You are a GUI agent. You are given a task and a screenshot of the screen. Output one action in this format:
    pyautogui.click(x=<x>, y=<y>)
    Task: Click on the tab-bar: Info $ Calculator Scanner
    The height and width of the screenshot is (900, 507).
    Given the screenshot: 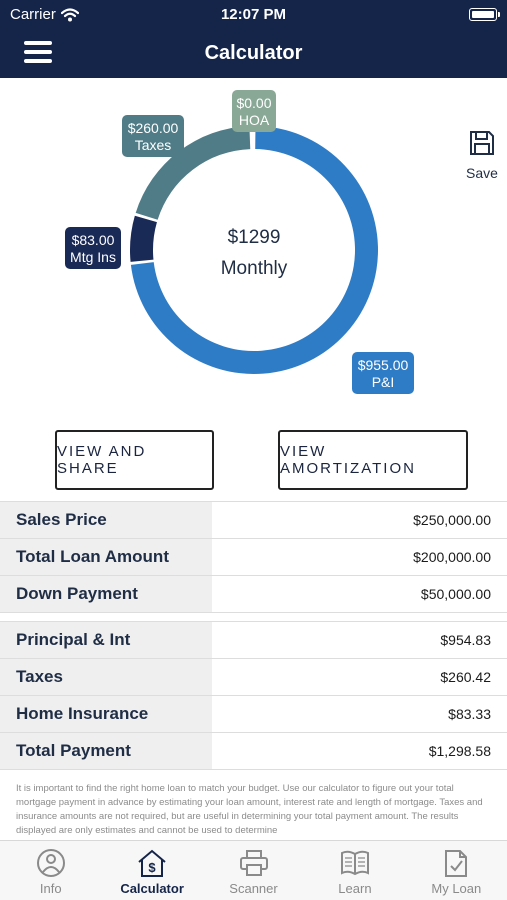 What is the action you would take?
    pyautogui.click(x=253, y=870)
    